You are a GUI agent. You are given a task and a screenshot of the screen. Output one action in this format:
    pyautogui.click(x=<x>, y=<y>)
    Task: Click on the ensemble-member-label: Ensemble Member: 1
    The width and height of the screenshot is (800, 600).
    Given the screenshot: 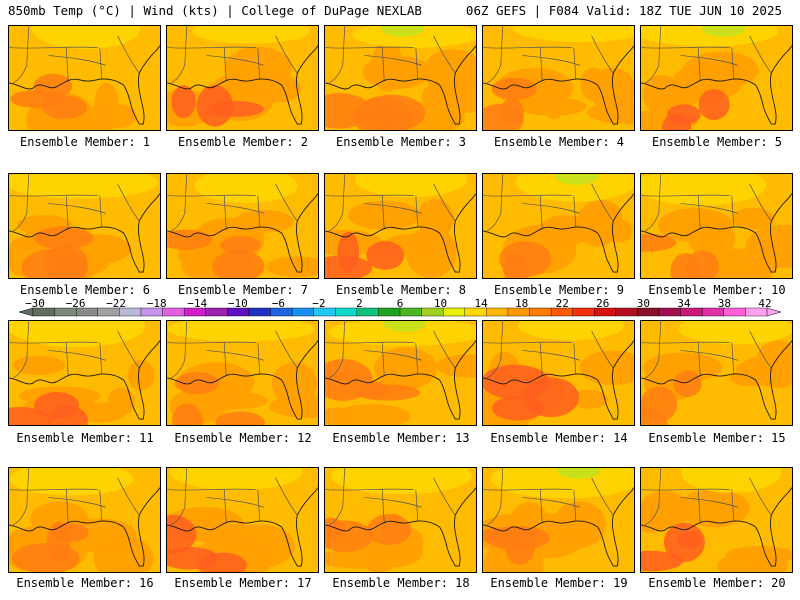 What is the action you would take?
    pyautogui.click(x=85, y=142)
    